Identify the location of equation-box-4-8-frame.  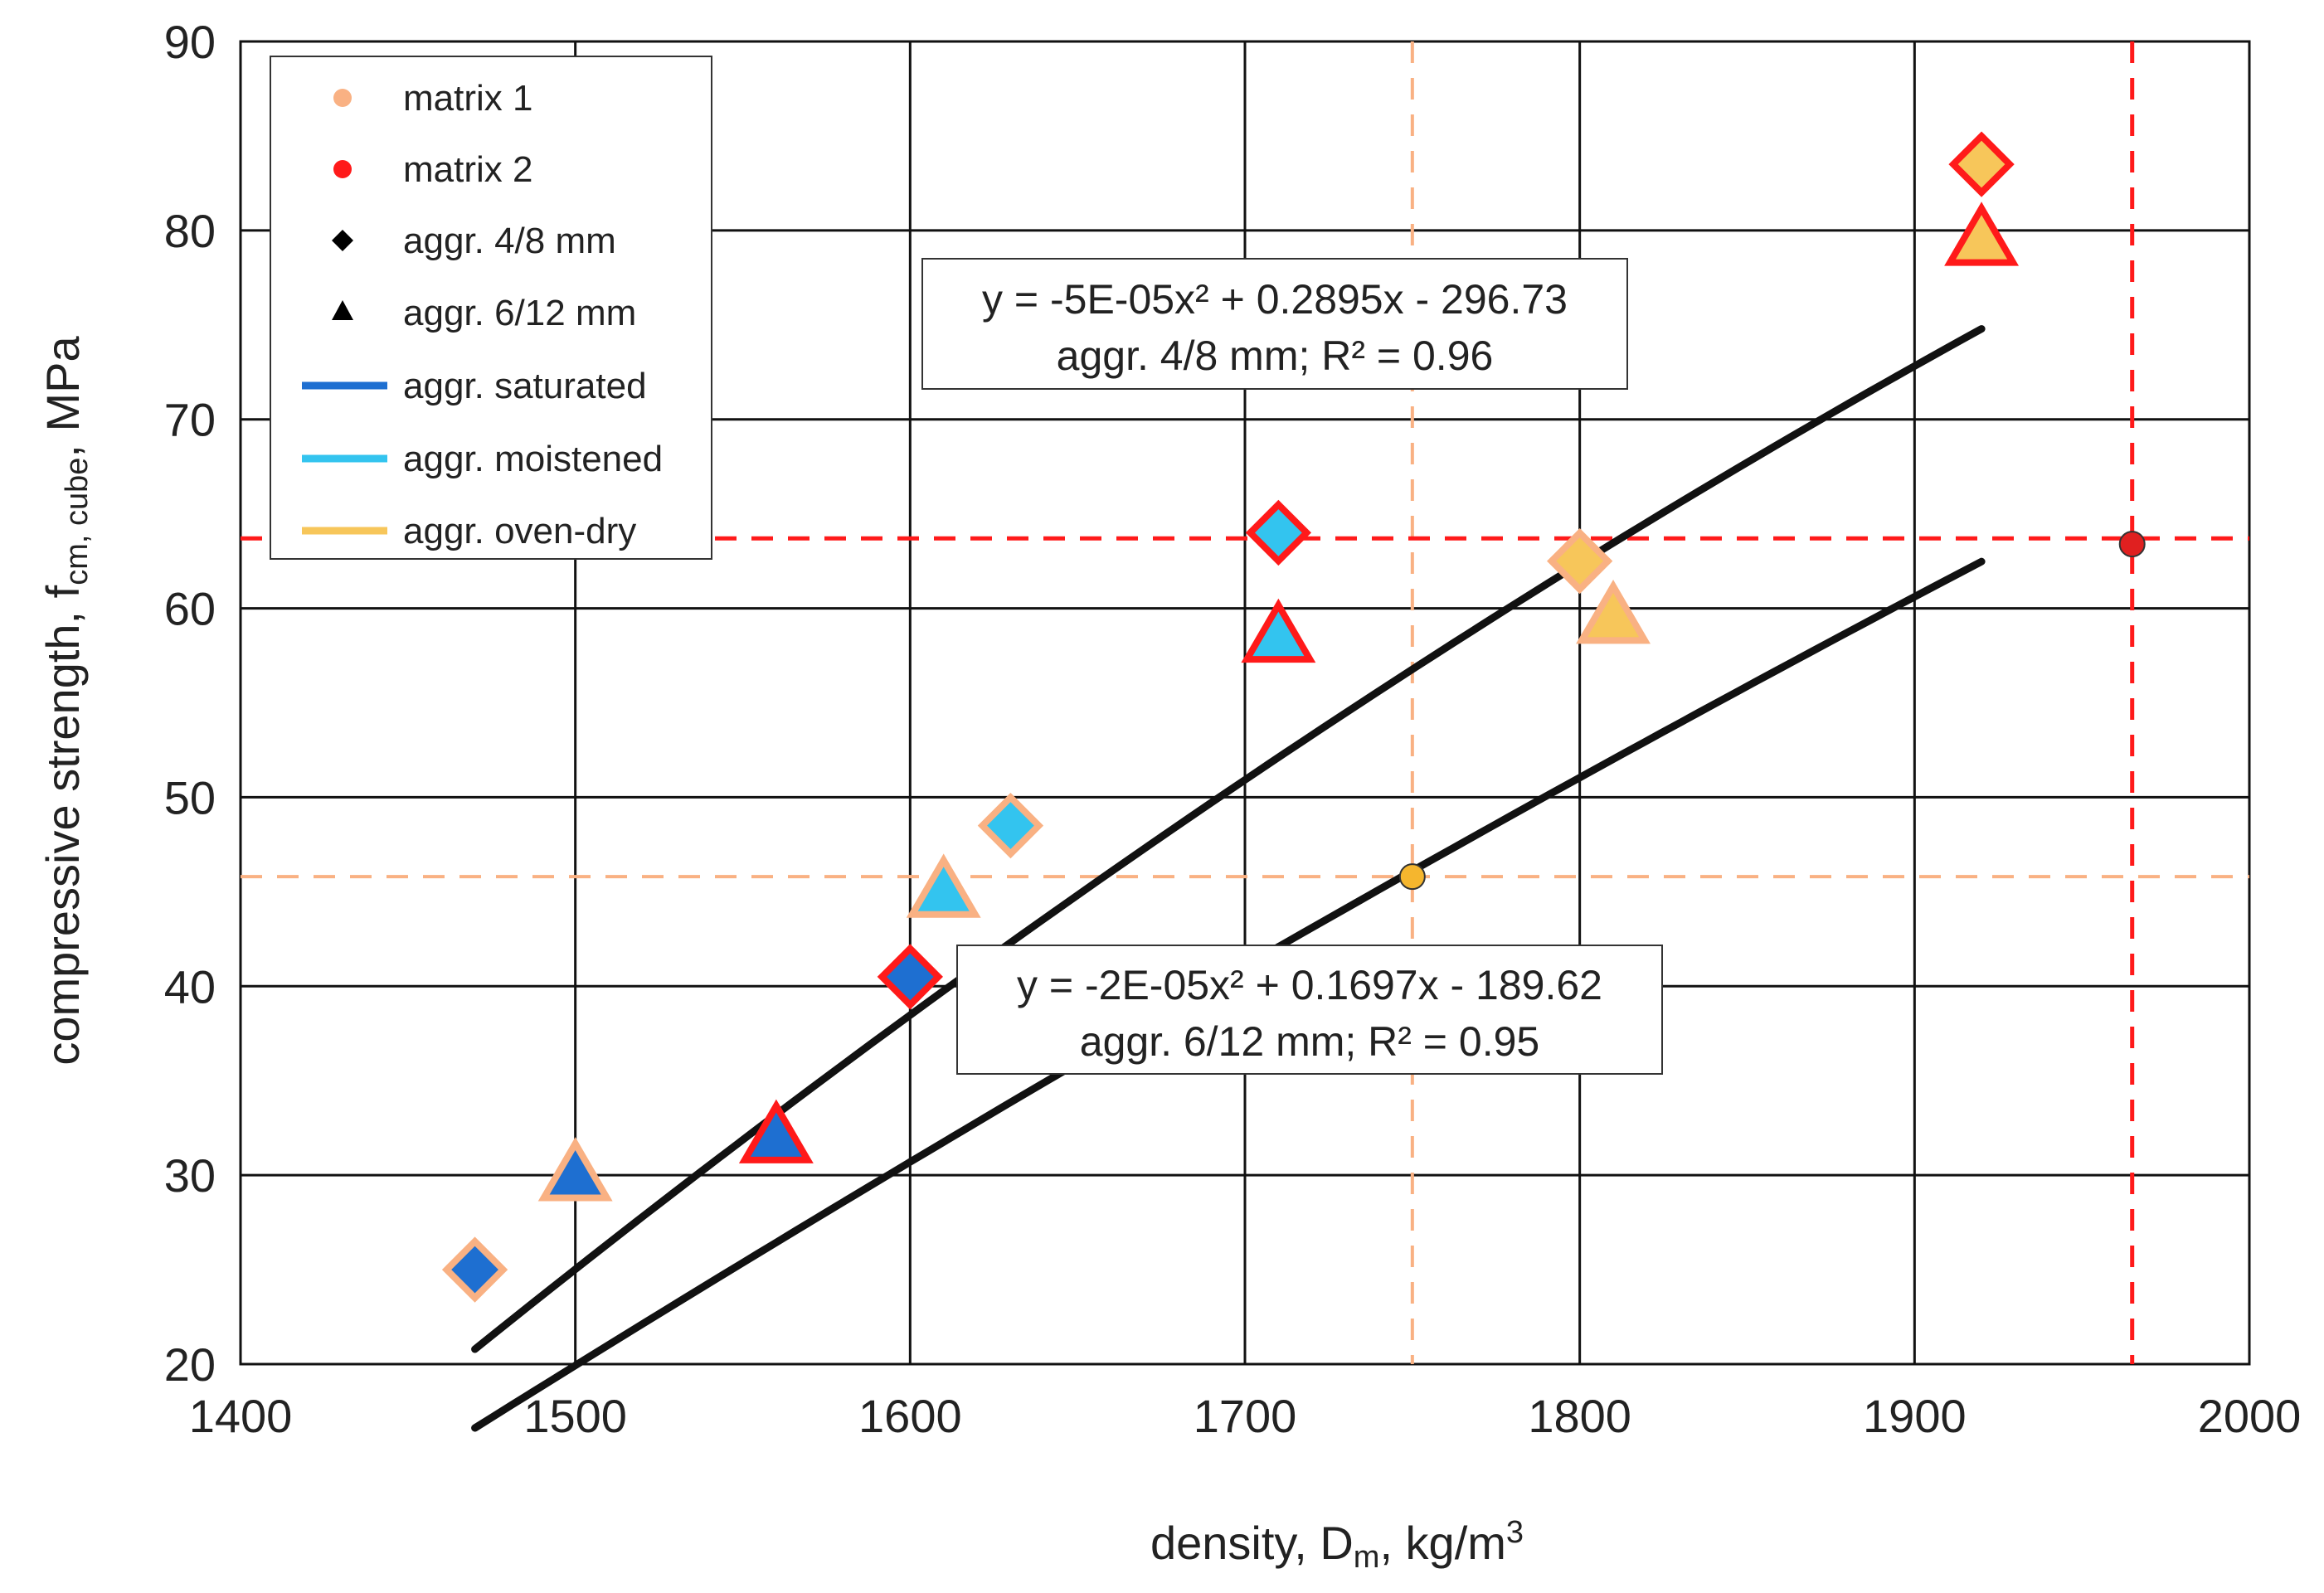
(1274, 324).